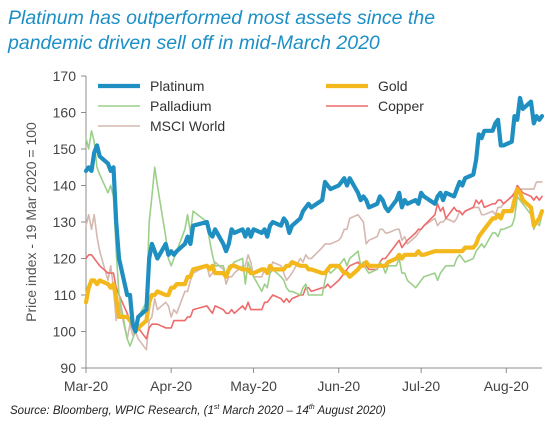 The height and width of the screenshot is (432, 558). What do you see at coordinates (31, 222) in the screenshot?
I see `y-axis-label: Price index - 19 Mar 2020 = 100` at bounding box center [31, 222].